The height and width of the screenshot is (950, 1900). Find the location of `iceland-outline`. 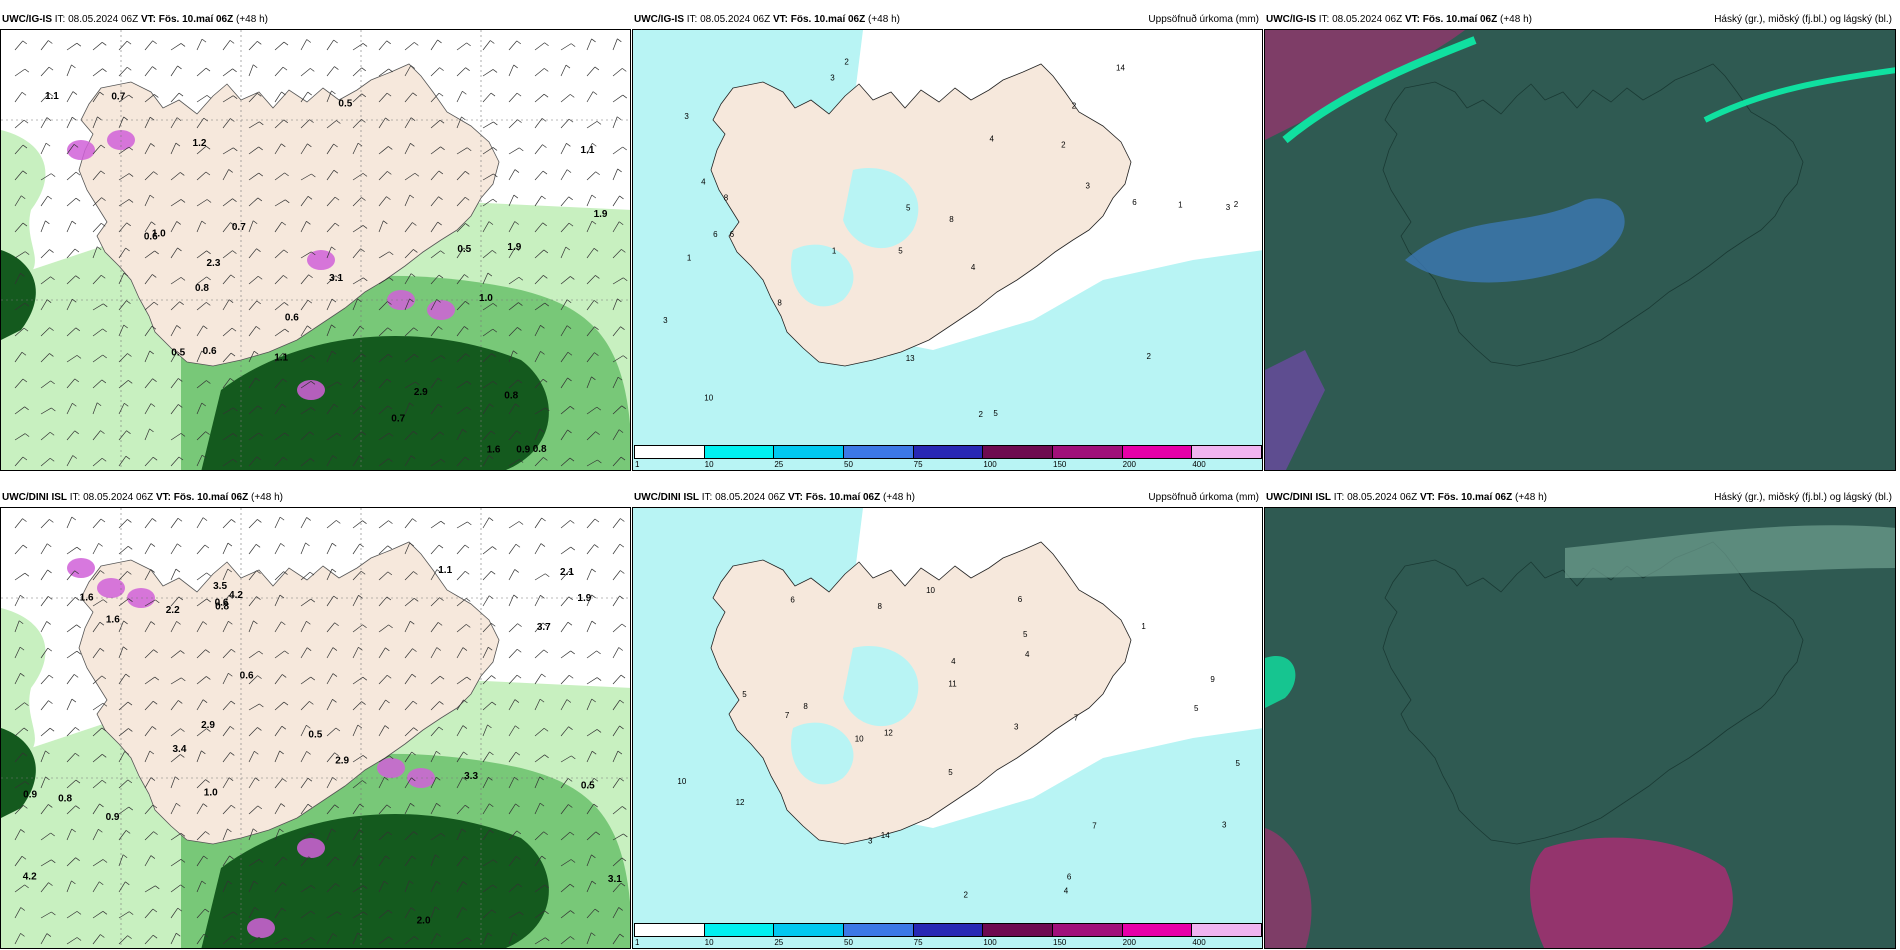

iceland-outline is located at coordinates (1593, 215).